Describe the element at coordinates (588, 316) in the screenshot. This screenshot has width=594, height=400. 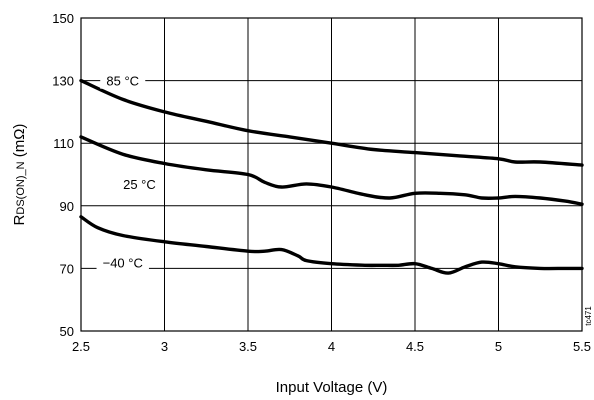
I see `figure-id: tc471` at that location.